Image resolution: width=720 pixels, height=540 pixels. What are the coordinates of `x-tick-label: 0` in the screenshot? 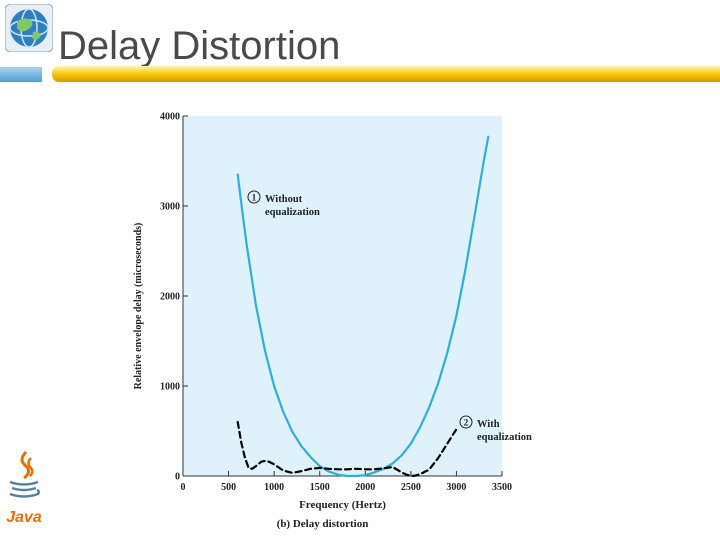 It's located at (183, 487).